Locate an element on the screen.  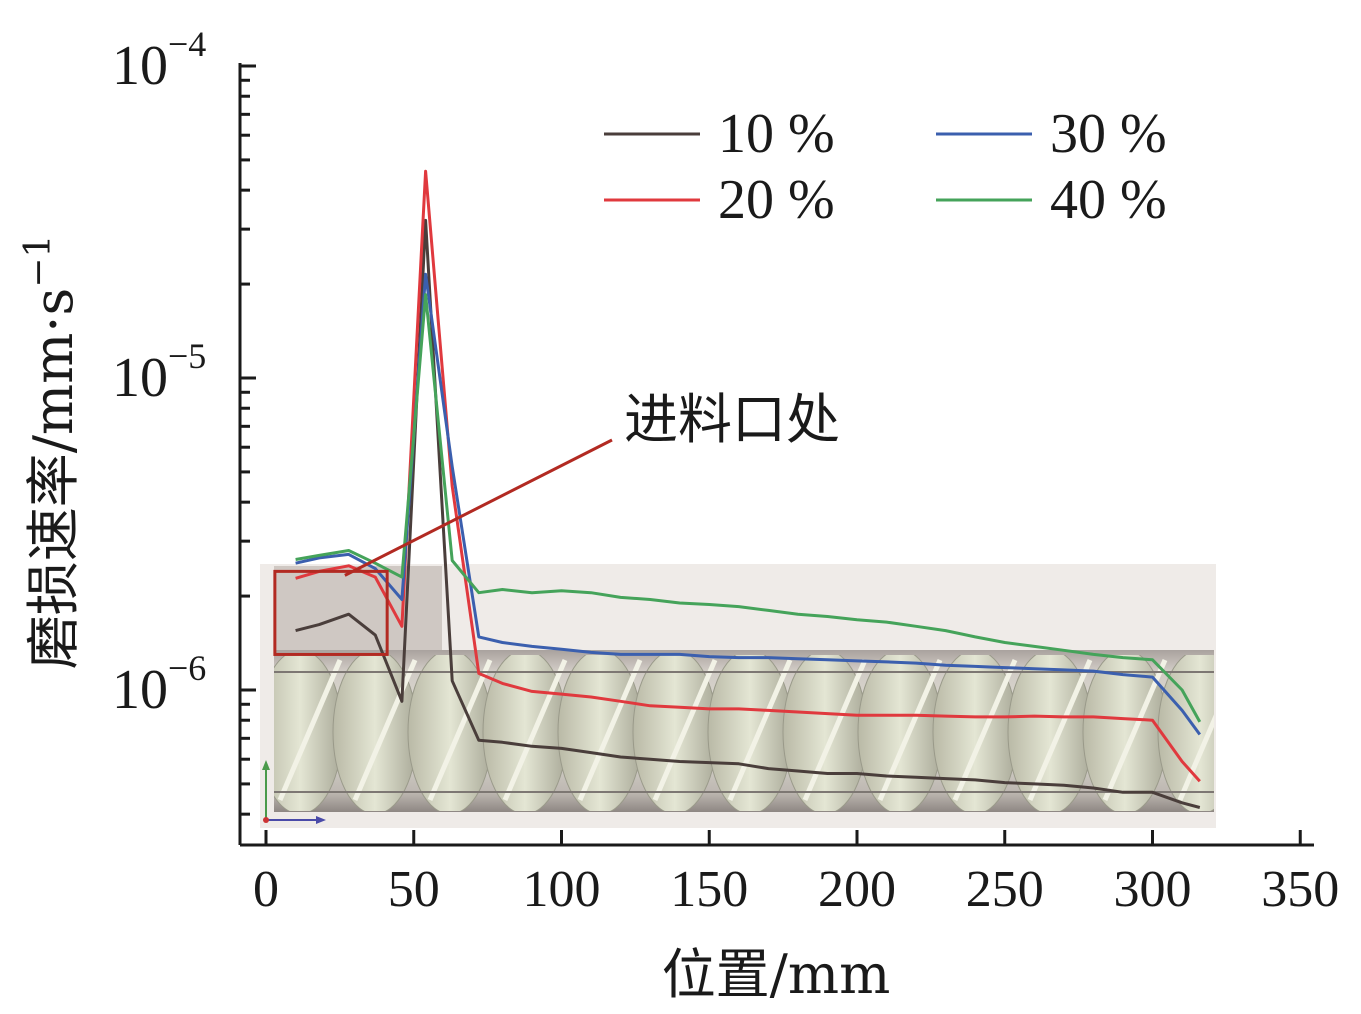
x-tick-label: 100 is located at coordinates (562, 889).